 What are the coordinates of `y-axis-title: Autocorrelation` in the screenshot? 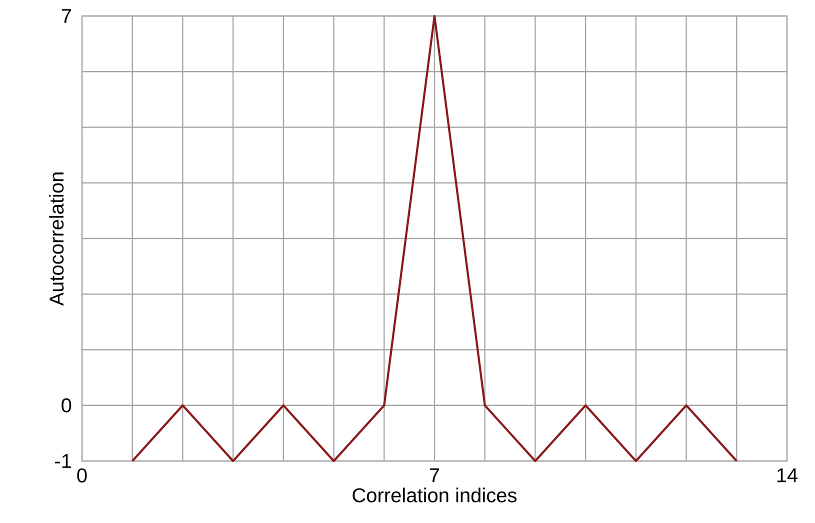 It's located at (56, 239).